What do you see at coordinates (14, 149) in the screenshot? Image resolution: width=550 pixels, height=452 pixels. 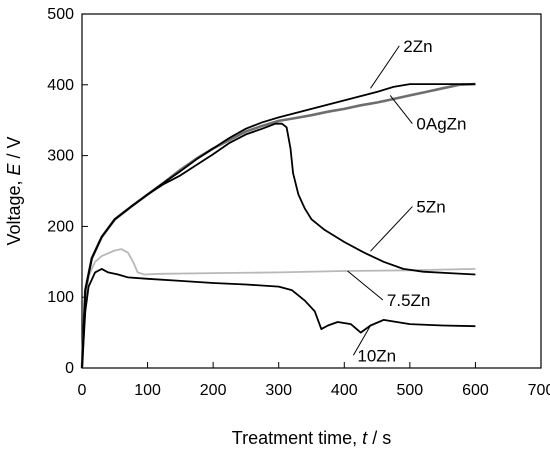 I see `y-axis-title-unit: / V` at bounding box center [14, 149].